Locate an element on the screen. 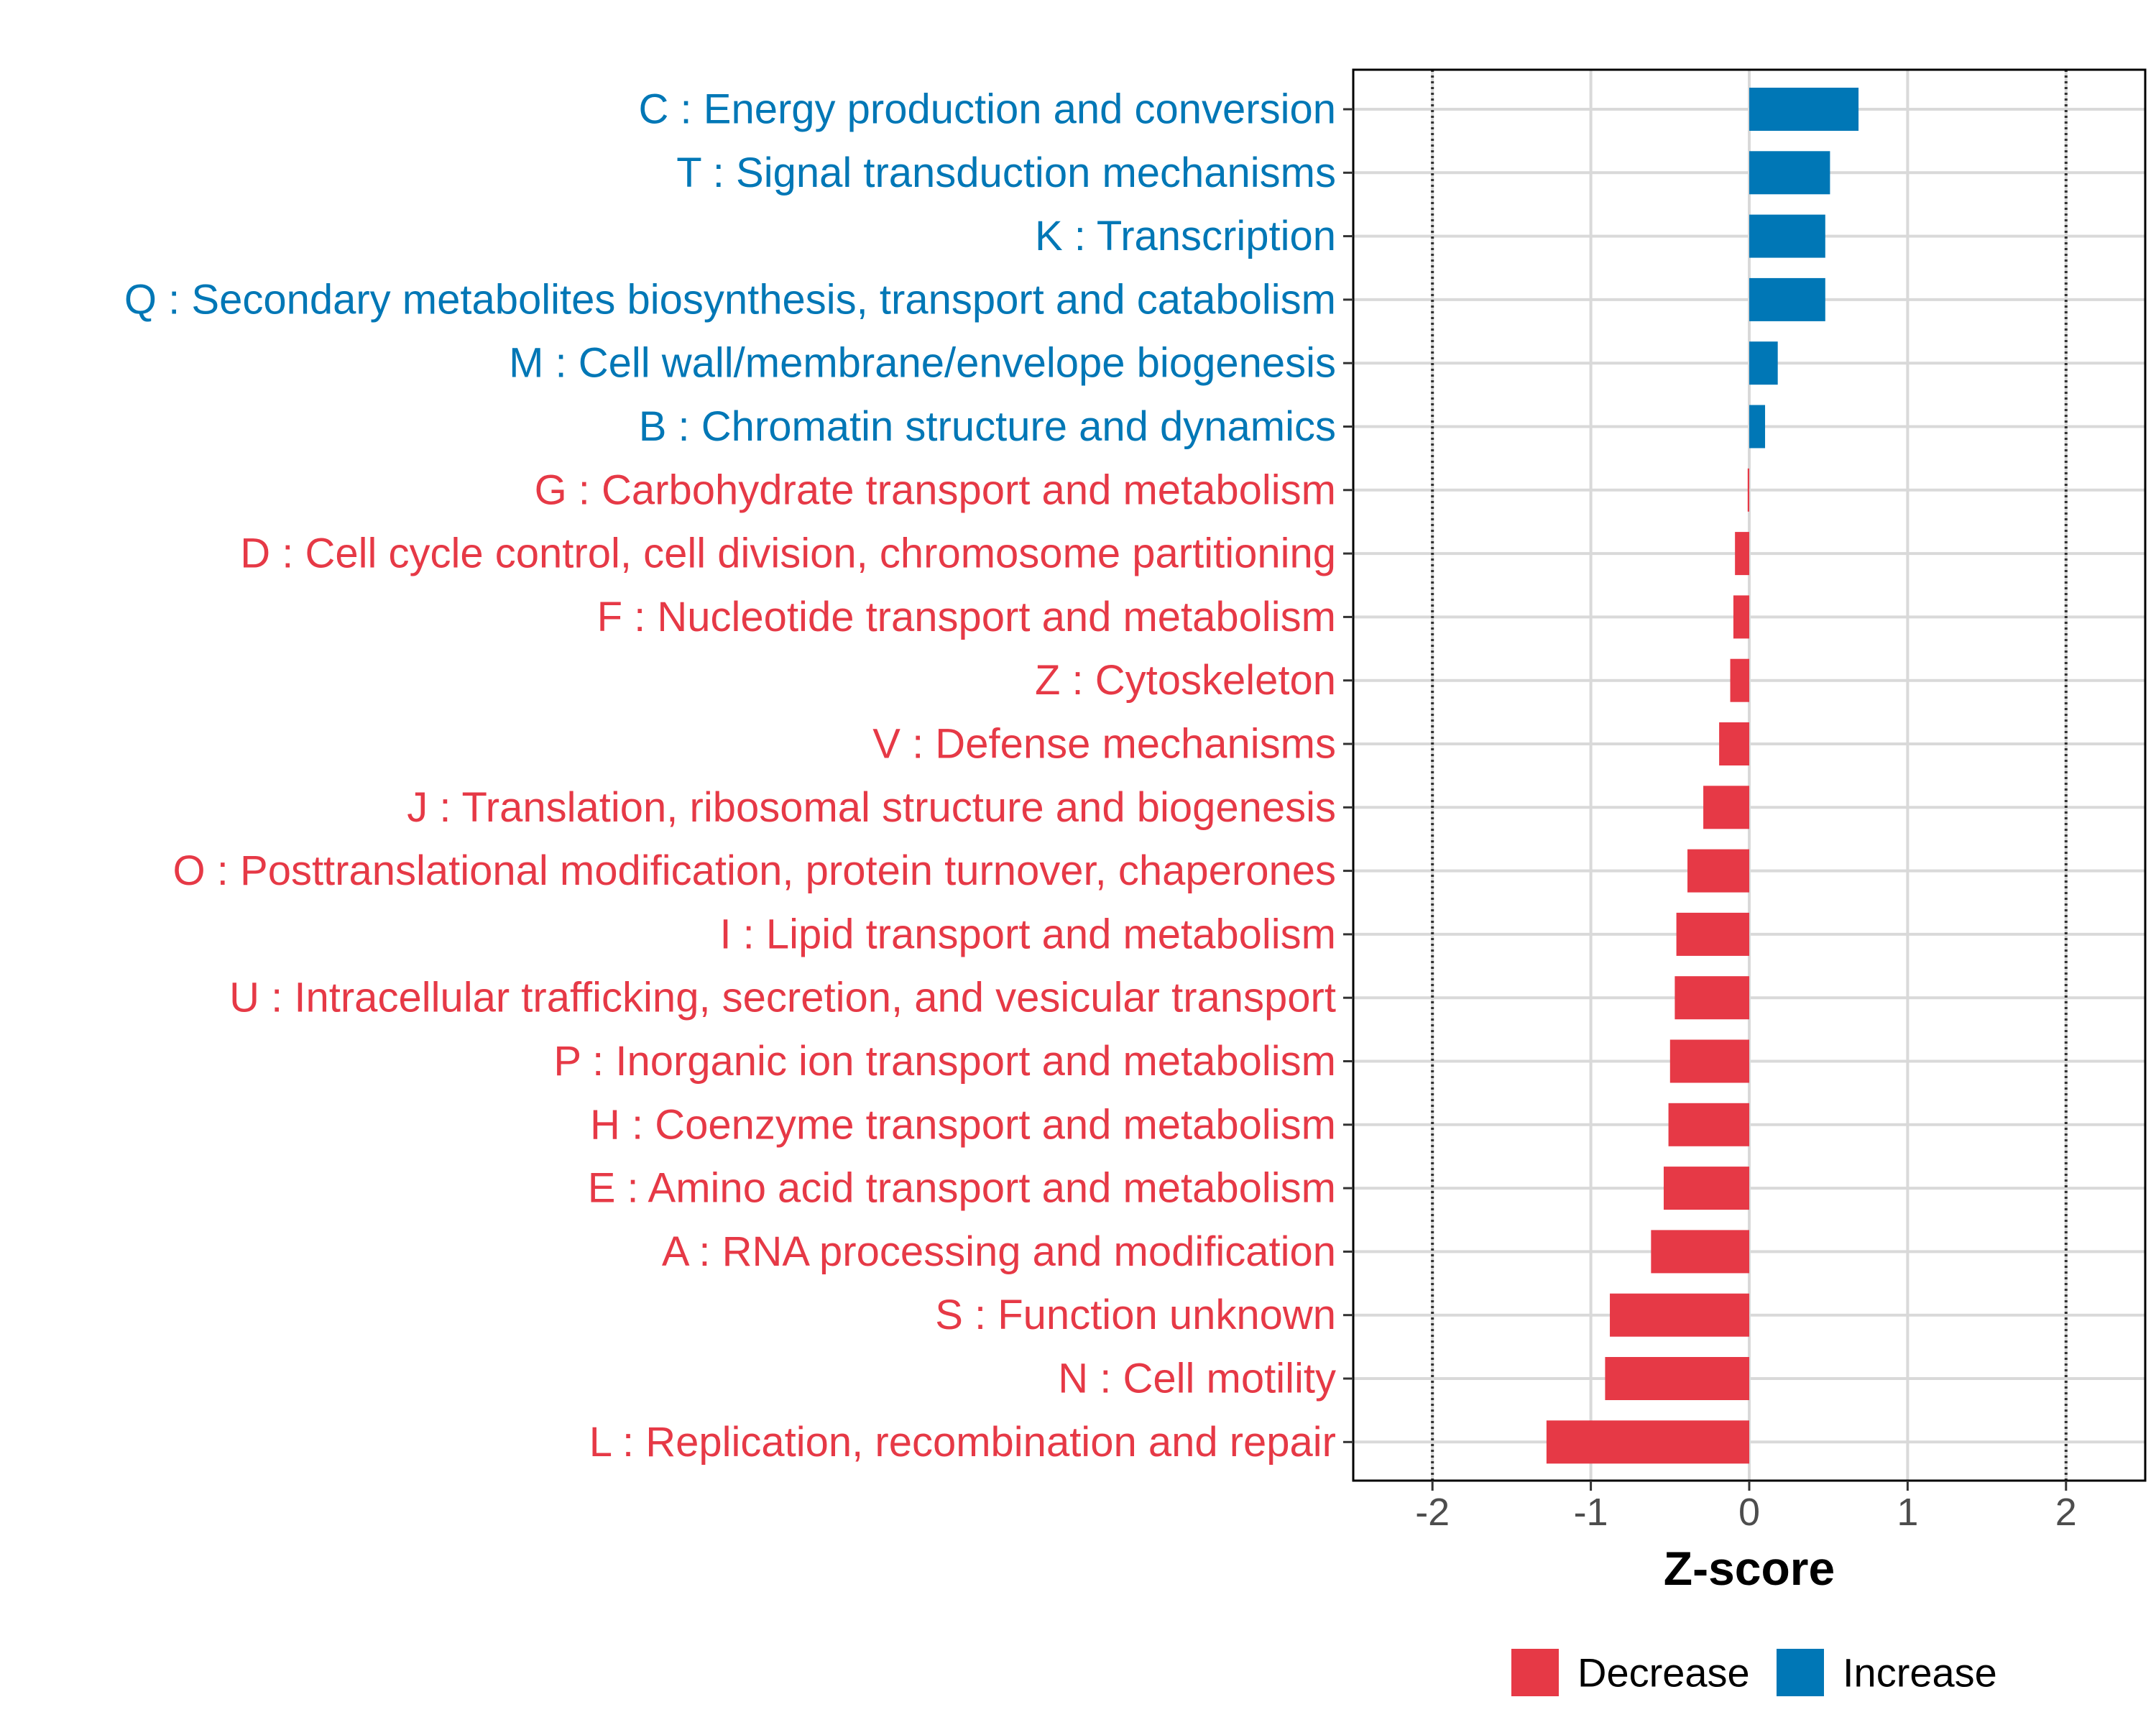 Image resolution: width=2156 pixels, height=1725 pixels. x-axis-title: Z-score is located at coordinates (1750, 1568).